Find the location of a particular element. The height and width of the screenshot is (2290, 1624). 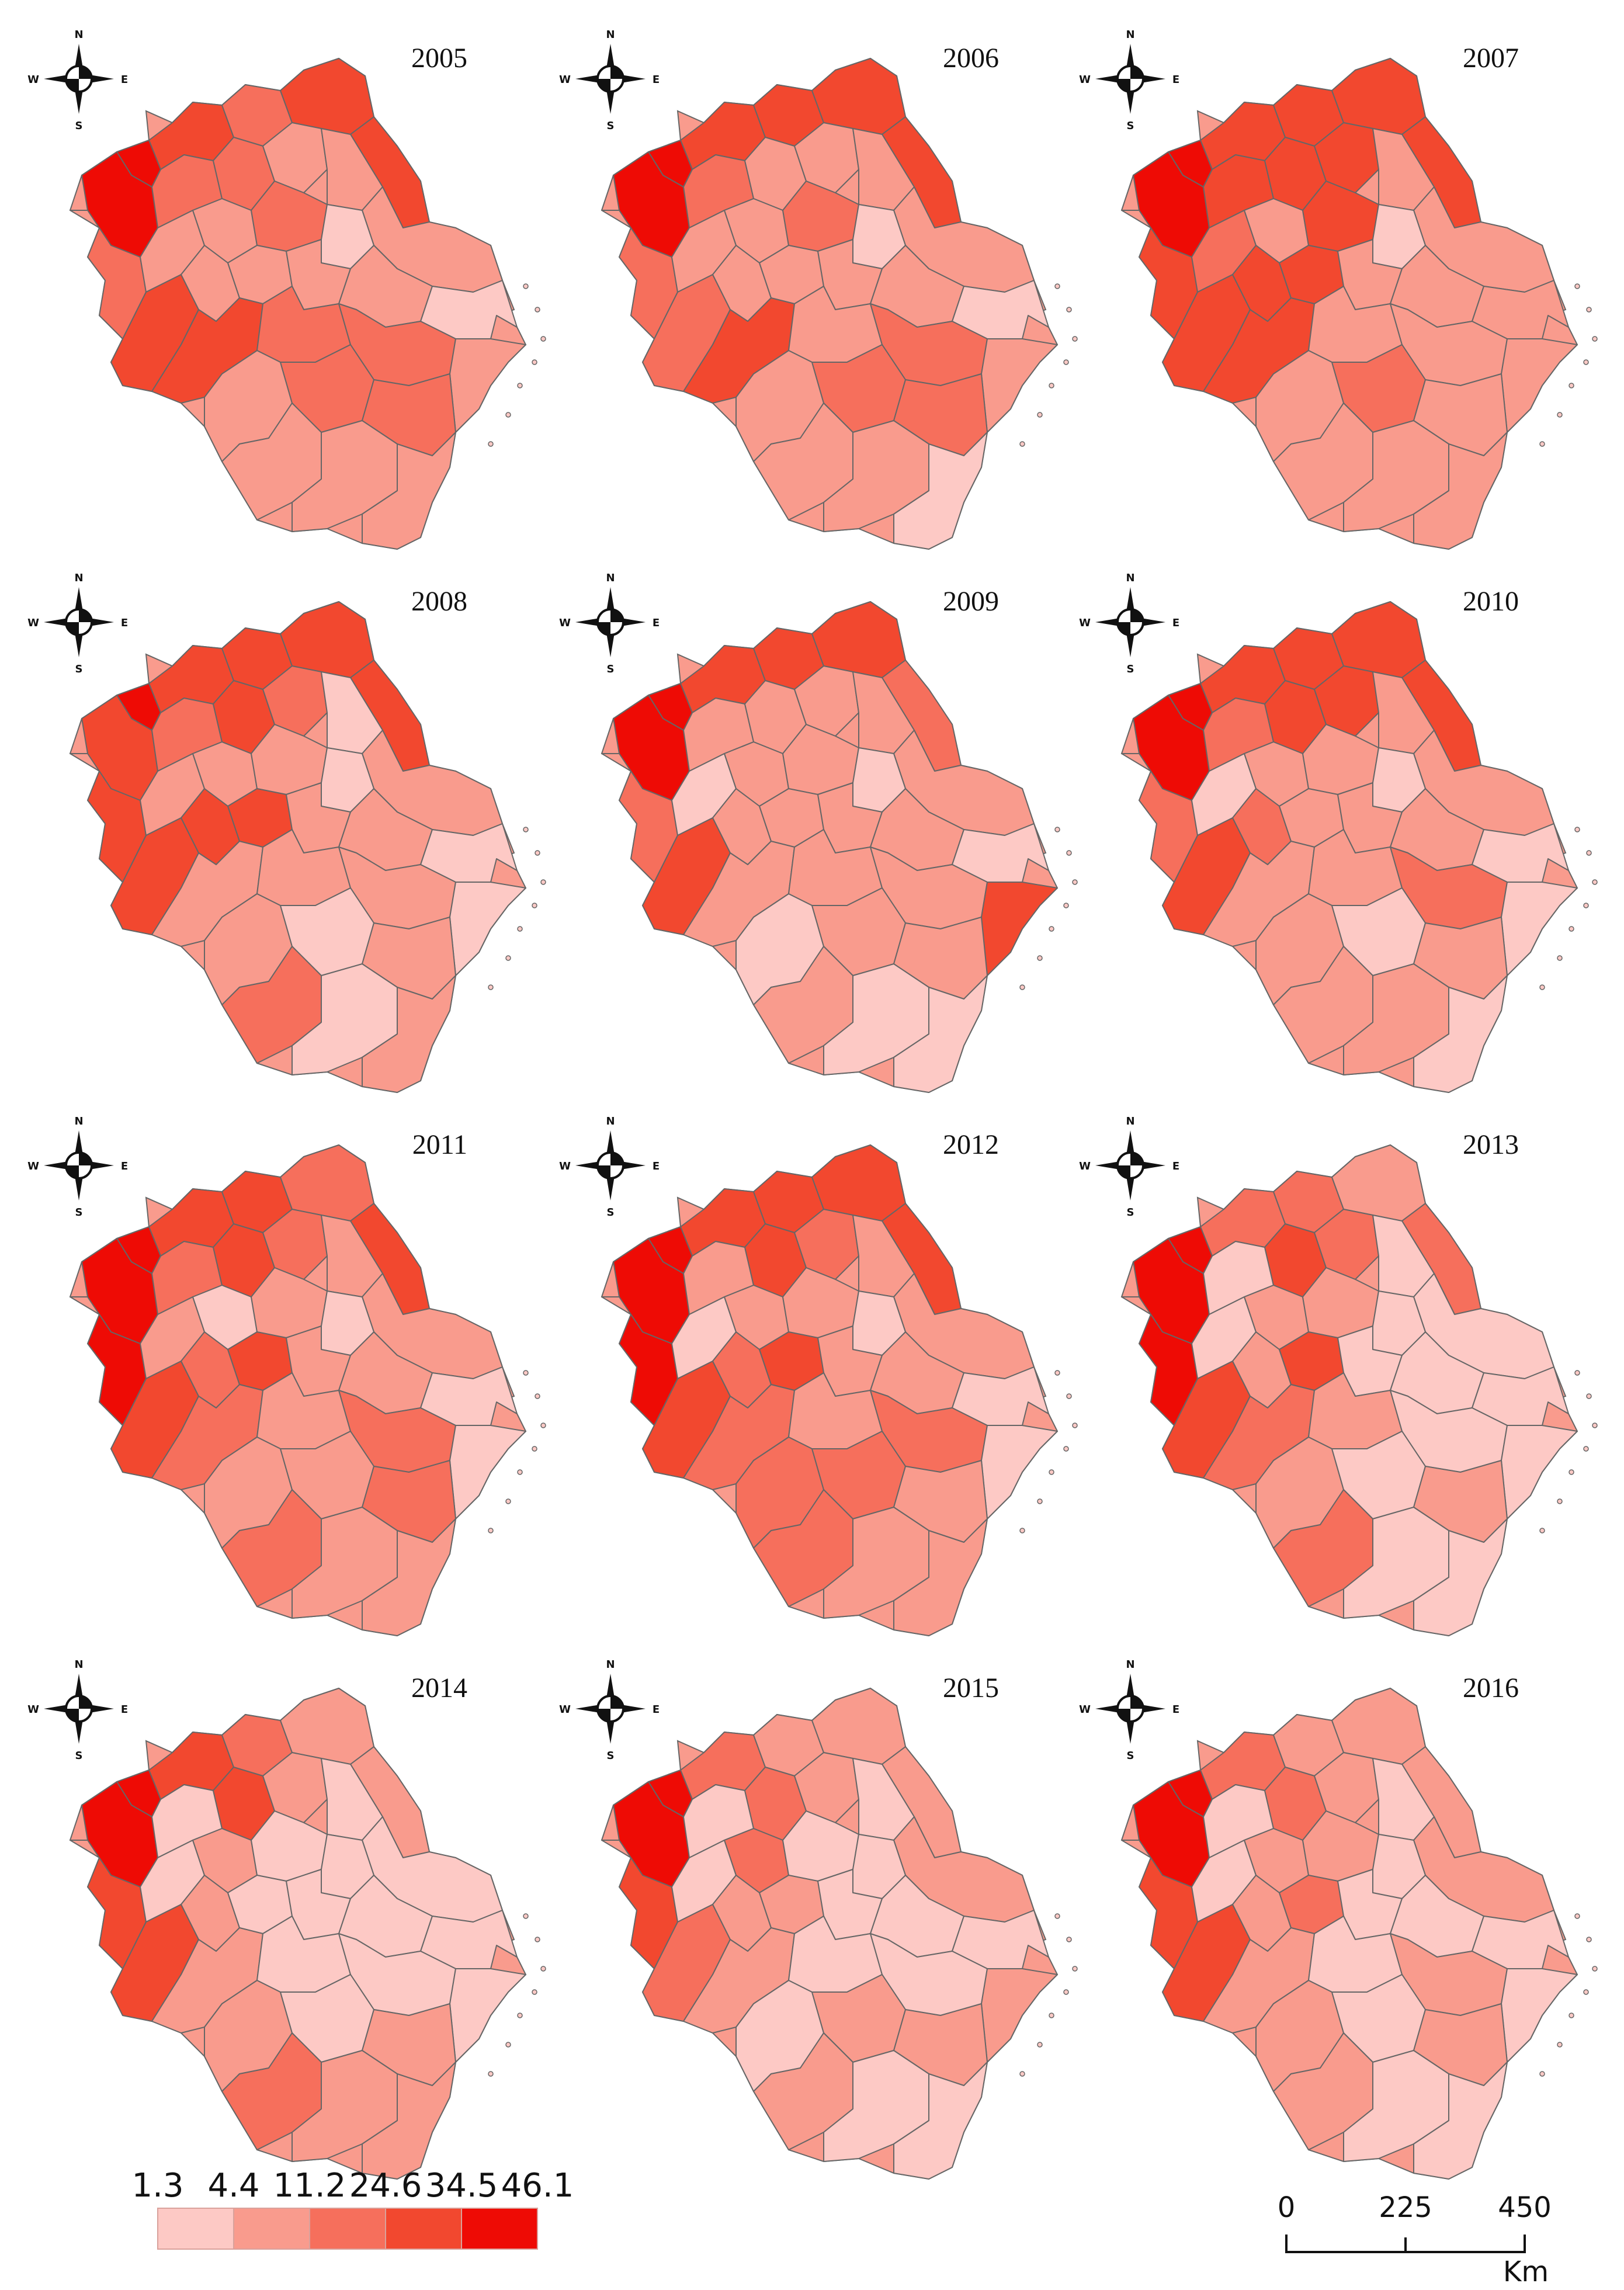

year-label: 2011 is located at coordinates (440, 1144).